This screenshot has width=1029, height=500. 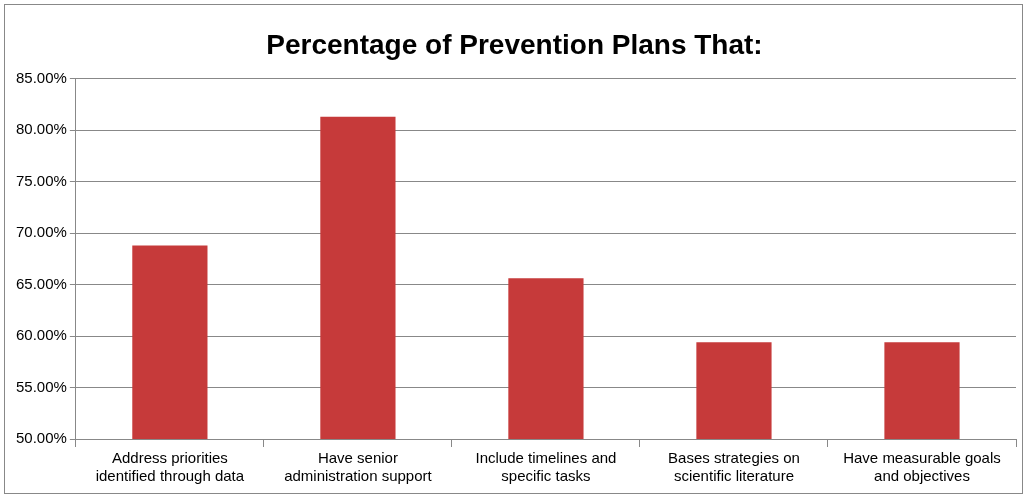 What do you see at coordinates (922, 467) in the screenshot?
I see `x-tick-label: Have measurable goals and objectives` at bounding box center [922, 467].